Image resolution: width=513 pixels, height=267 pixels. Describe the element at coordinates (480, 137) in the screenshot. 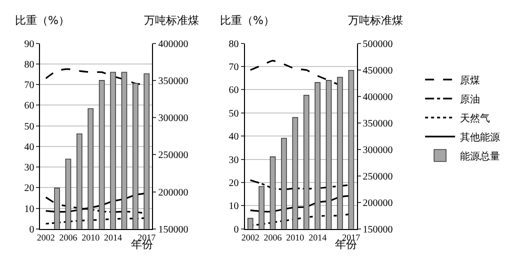

I see `legend-label: 其他能源` at that location.